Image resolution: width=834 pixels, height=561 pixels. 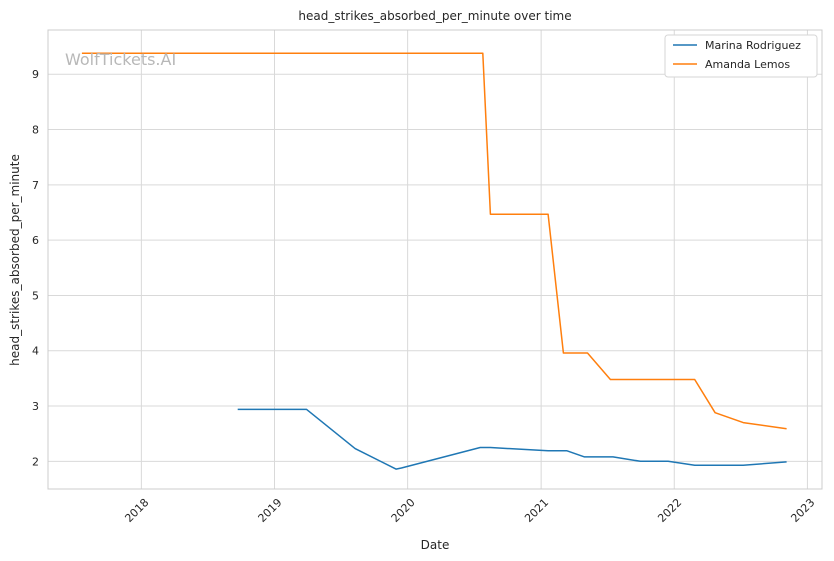 What do you see at coordinates (35, 185) in the screenshot?
I see `y-tick-label: 7` at bounding box center [35, 185].